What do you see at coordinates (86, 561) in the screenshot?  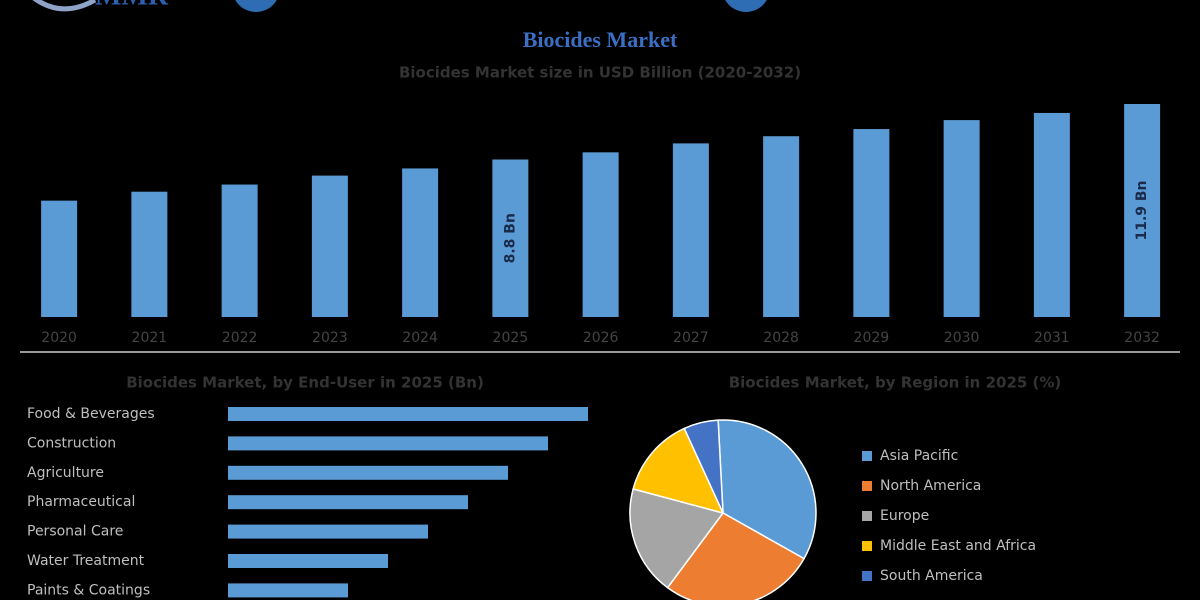 I see `category-label: Water Treatment` at bounding box center [86, 561].